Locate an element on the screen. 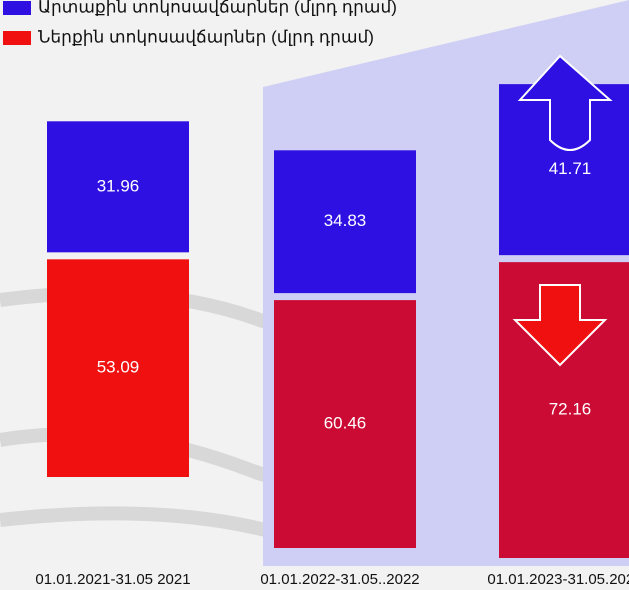 This screenshot has width=629, height=590. value-label: 53.09 is located at coordinates (118, 367).